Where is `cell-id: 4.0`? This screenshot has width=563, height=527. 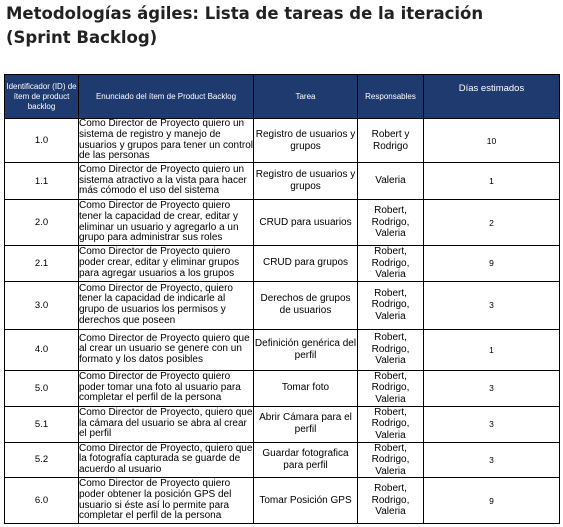 cell-id: 4.0 is located at coordinates (41, 349).